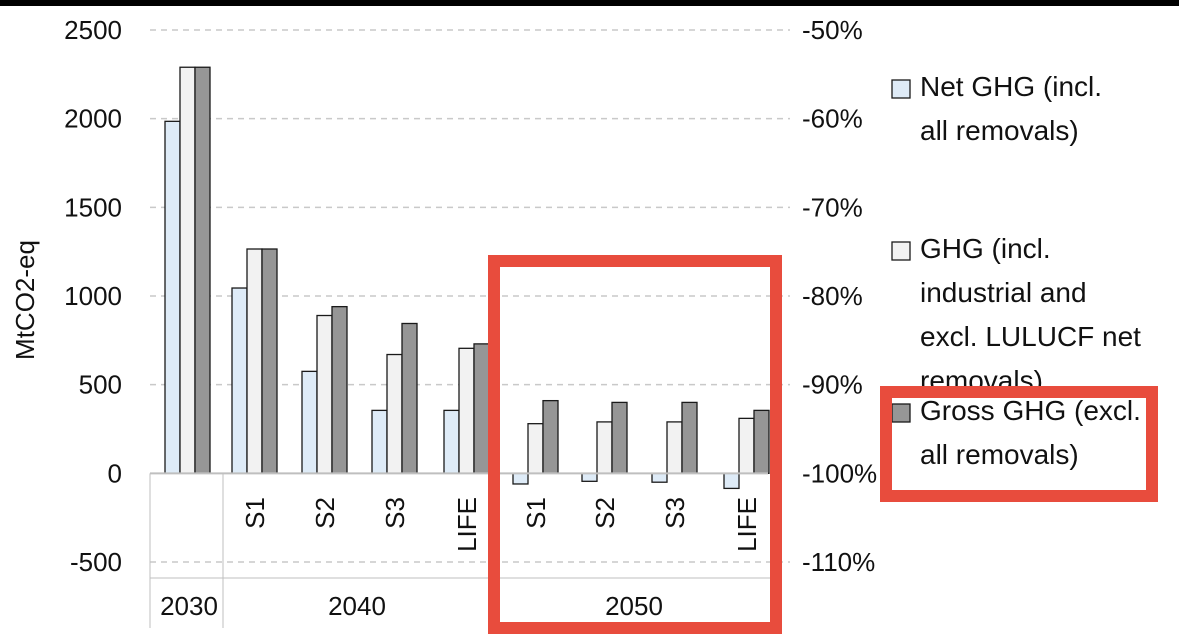 The image size is (1179, 638). Describe the element at coordinates (832, 119) in the screenshot. I see `y2-tick-label: -60%` at that location.